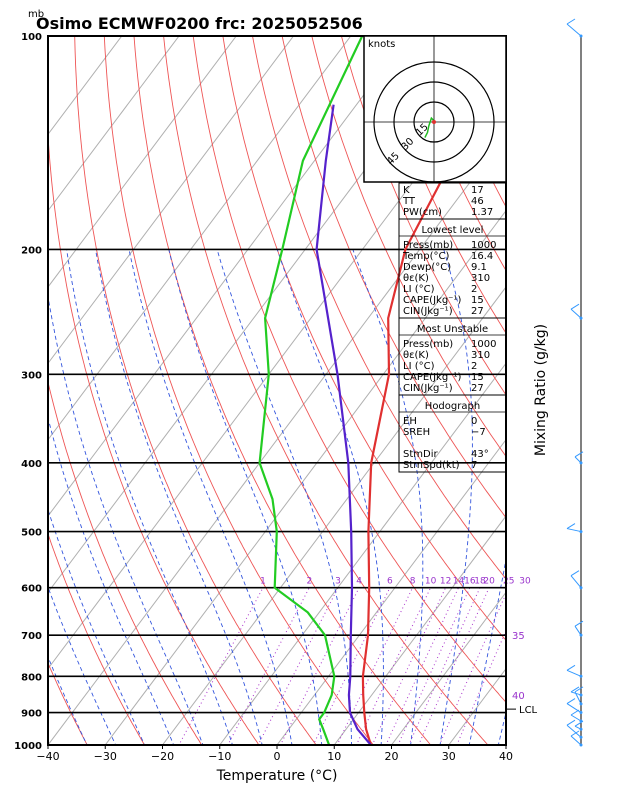 The height and width of the screenshot is (804, 618). Describe the element at coordinates (452, 329) in the screenshot. I see `table-section-title: Most Unstable` at that location.